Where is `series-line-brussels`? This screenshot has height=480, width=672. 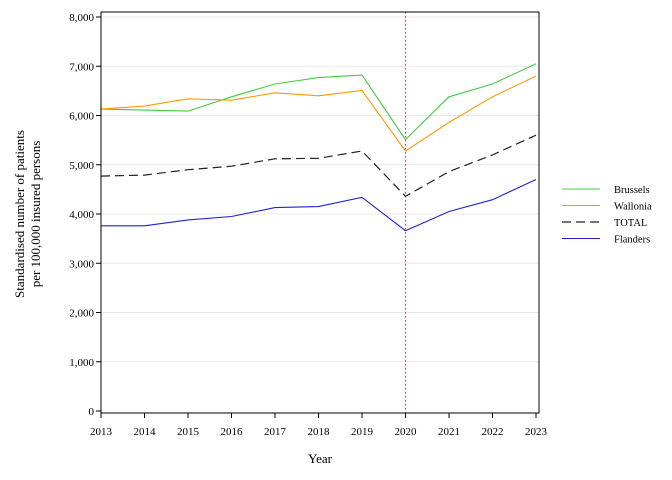 series-line-brussels is located at coordinates (318, 102).